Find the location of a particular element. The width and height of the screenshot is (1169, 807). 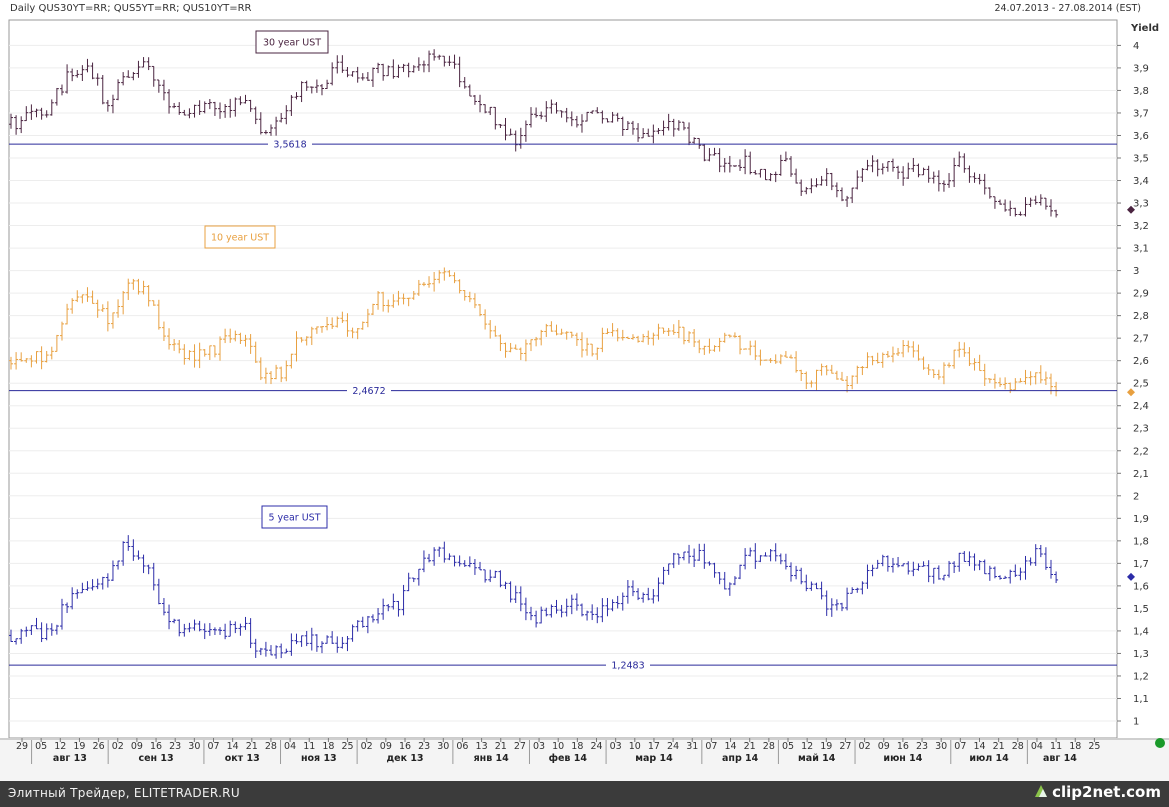

y-tick-label: 3,9 is located at coordinates (1141, 68).